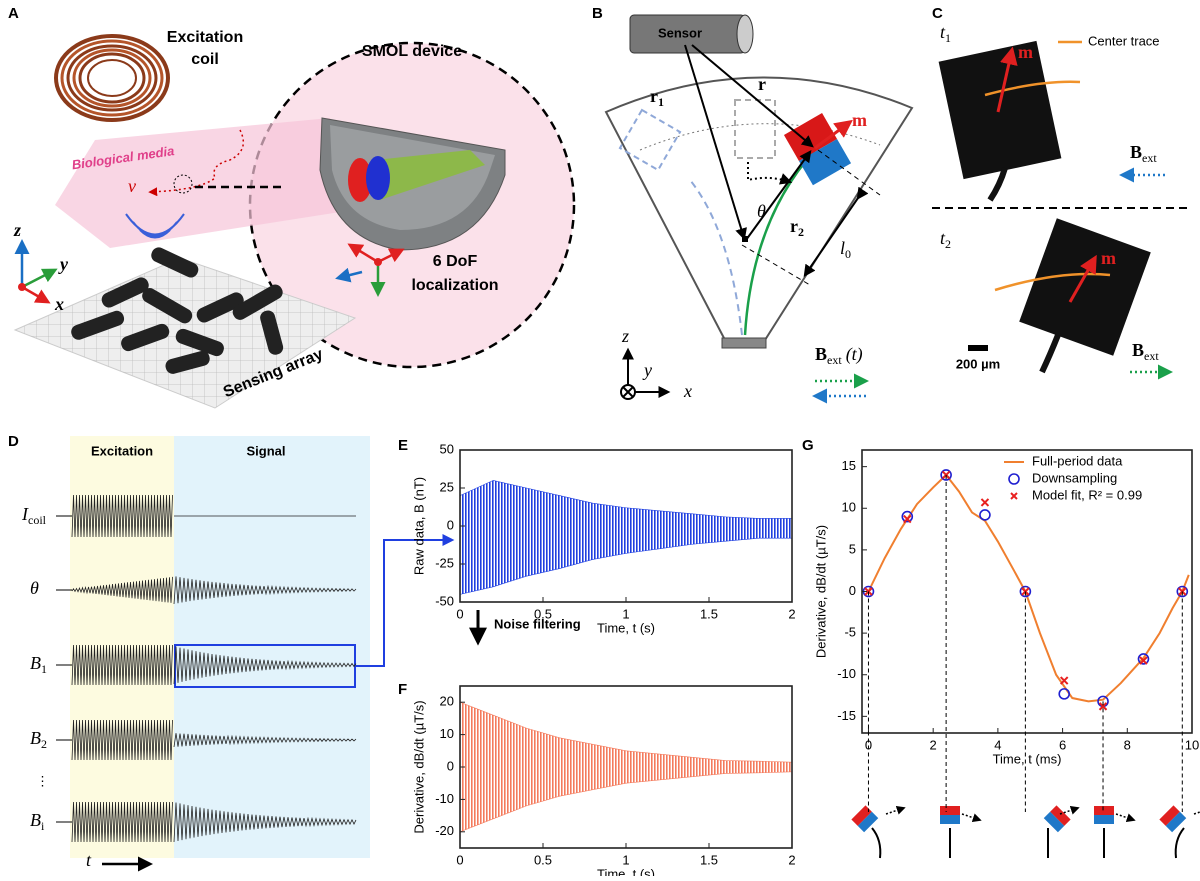 This screenshot has height=881, width=1200. Describe the element at coordinates (155, 226) in the screenshot. I see `signal-waves` at that location.